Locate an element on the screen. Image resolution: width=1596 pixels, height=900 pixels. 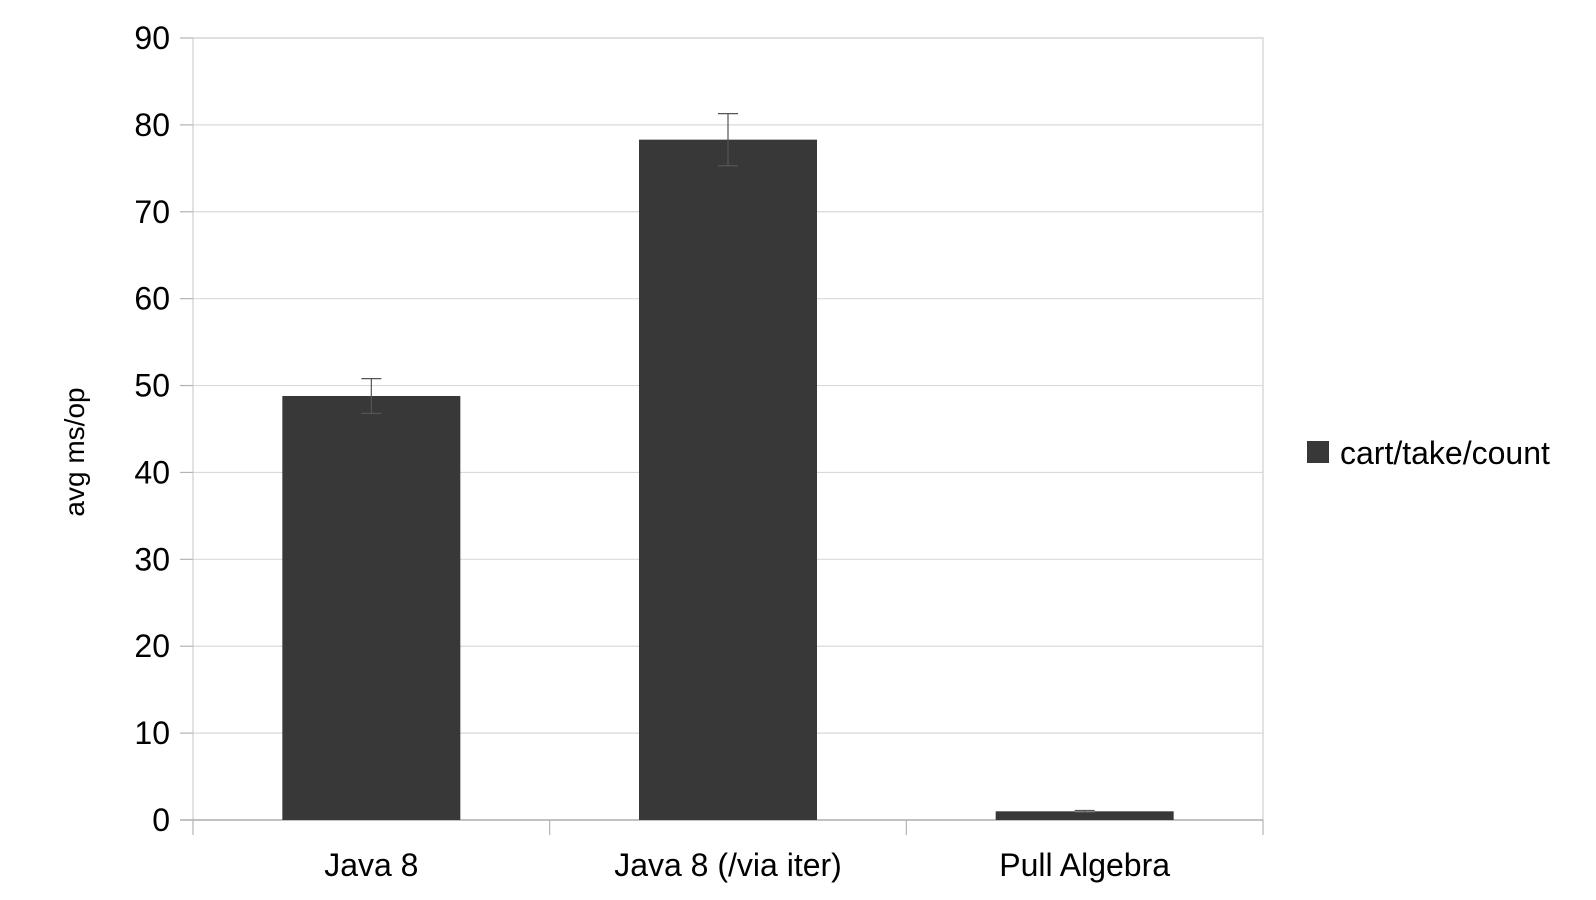
y-tick-label: 0 is located at coordinates (161, 820).